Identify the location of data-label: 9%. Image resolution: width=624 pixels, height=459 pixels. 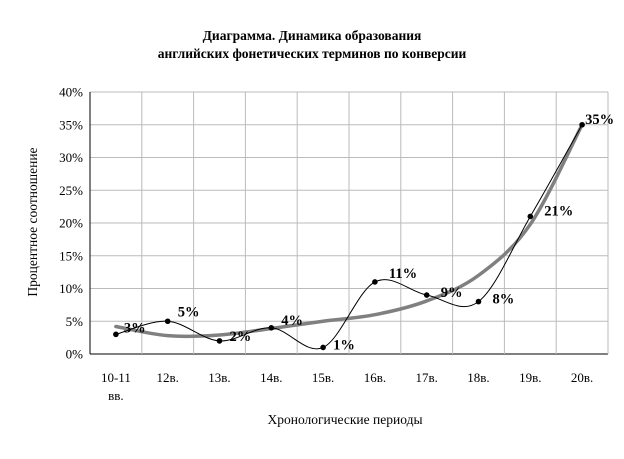
(452, 293).